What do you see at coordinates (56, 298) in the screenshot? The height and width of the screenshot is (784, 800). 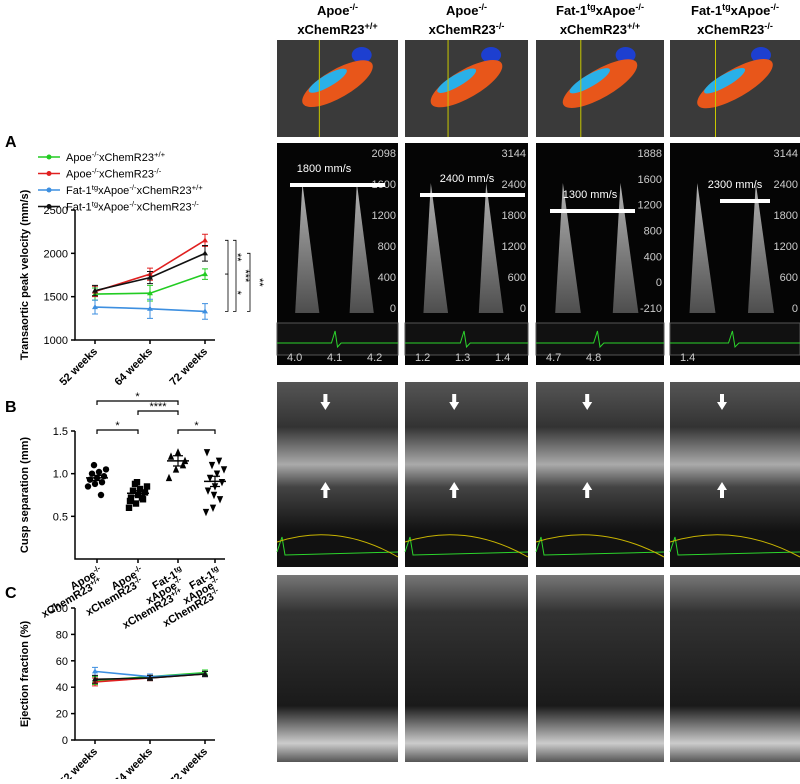 I see `y-tick-label: 1500` at bounding box center [56, 298].